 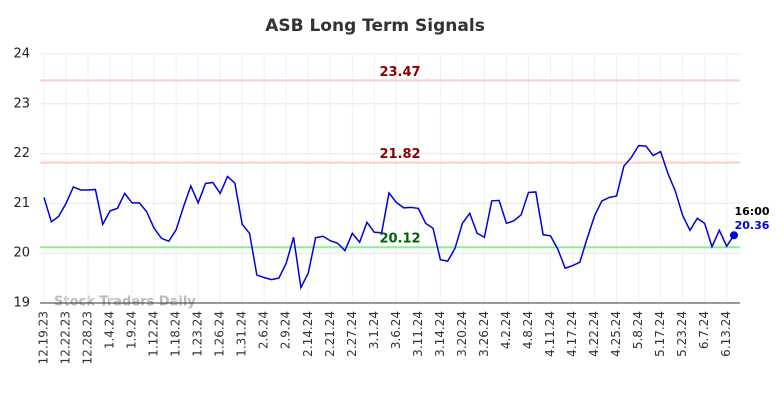 I want to click on last-time: 16:00, so click(x=751, y=211).